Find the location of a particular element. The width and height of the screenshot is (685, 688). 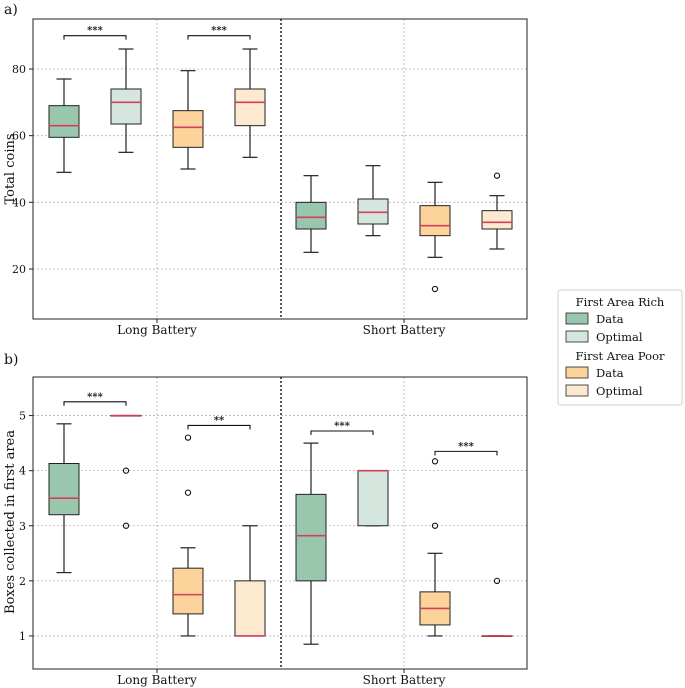

significance-bracket: ** is located at coordinates (219, 422).